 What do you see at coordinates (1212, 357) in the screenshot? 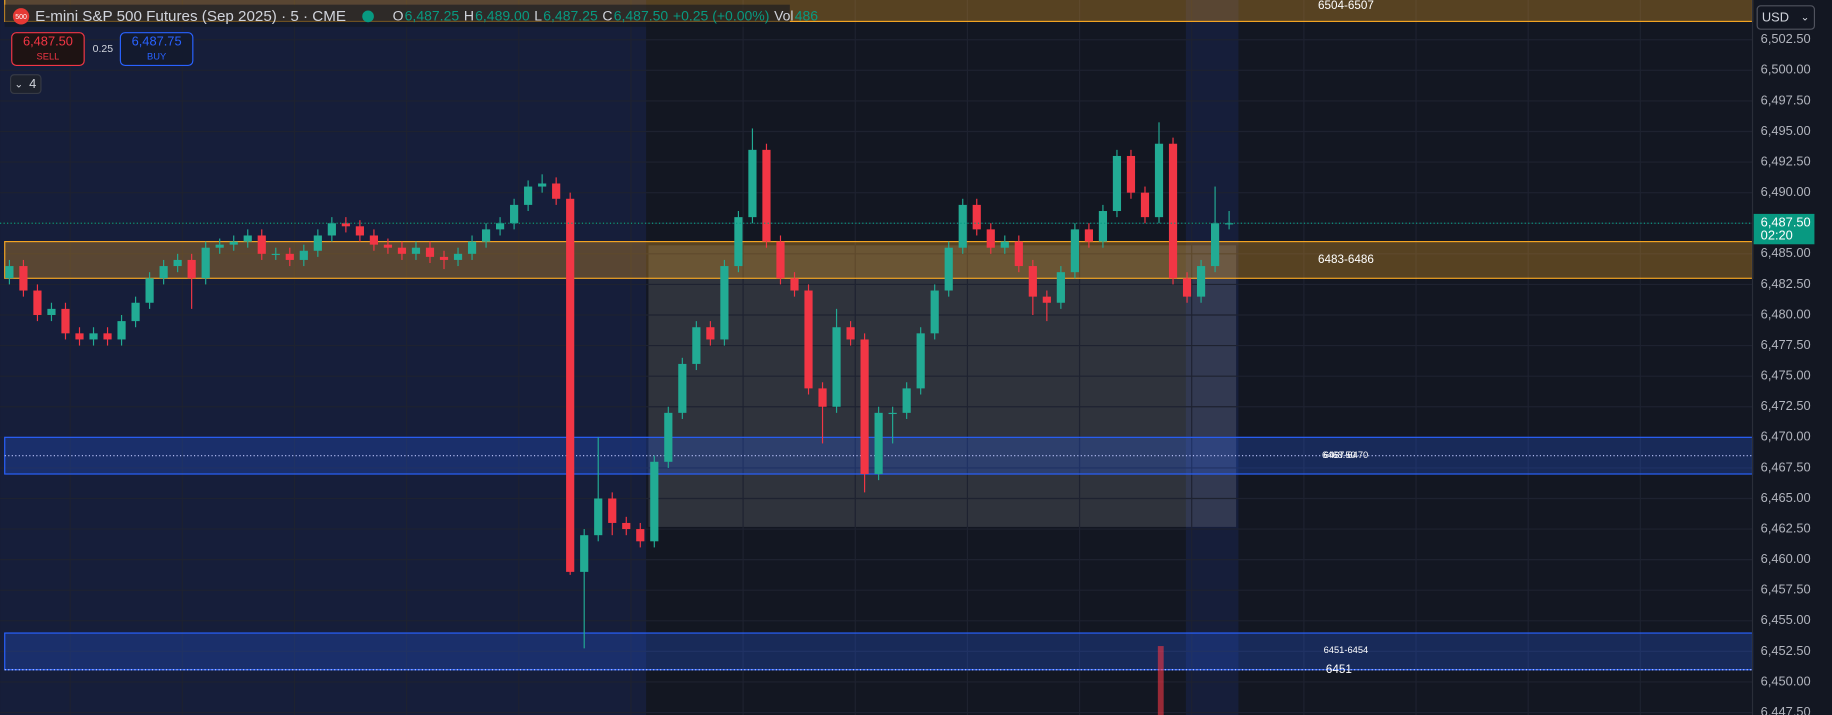
I see `session-band` at bounding box center [1212, 357].